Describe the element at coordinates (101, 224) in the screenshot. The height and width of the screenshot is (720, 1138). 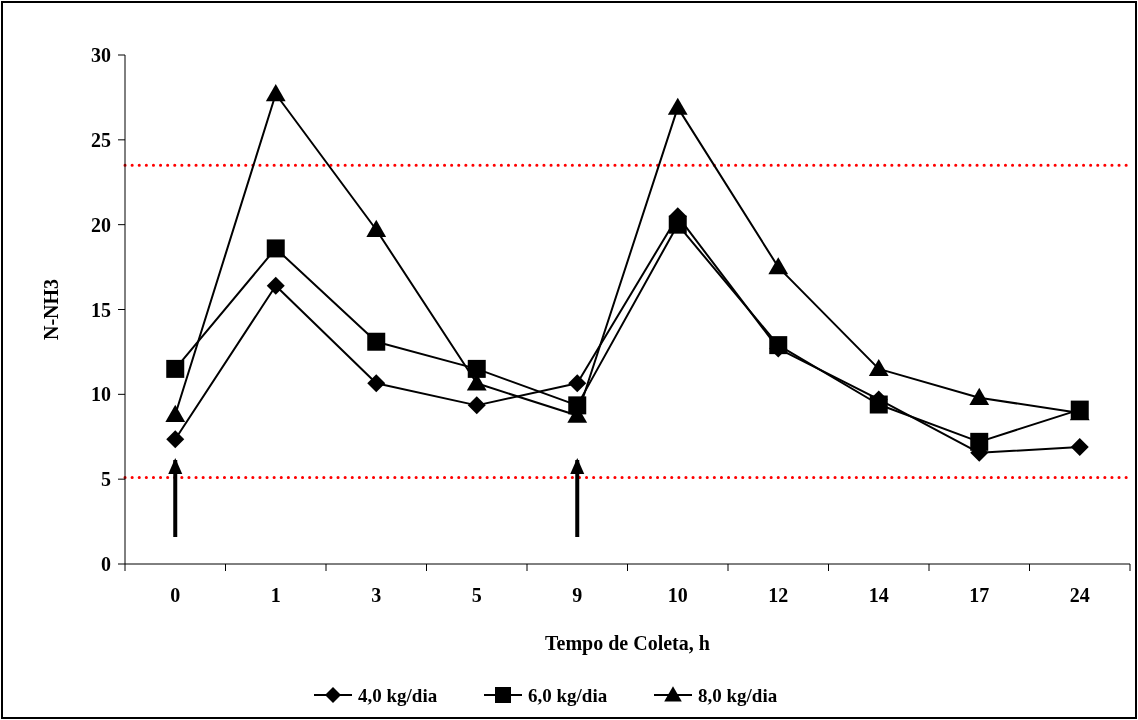
I see `y-tick-label: 20` at that location.